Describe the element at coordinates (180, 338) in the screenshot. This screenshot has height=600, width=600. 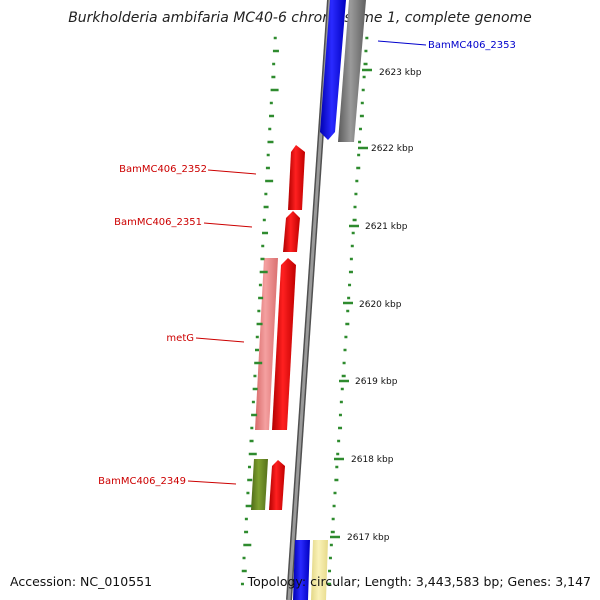
I see `label-metg: metG` at that location.